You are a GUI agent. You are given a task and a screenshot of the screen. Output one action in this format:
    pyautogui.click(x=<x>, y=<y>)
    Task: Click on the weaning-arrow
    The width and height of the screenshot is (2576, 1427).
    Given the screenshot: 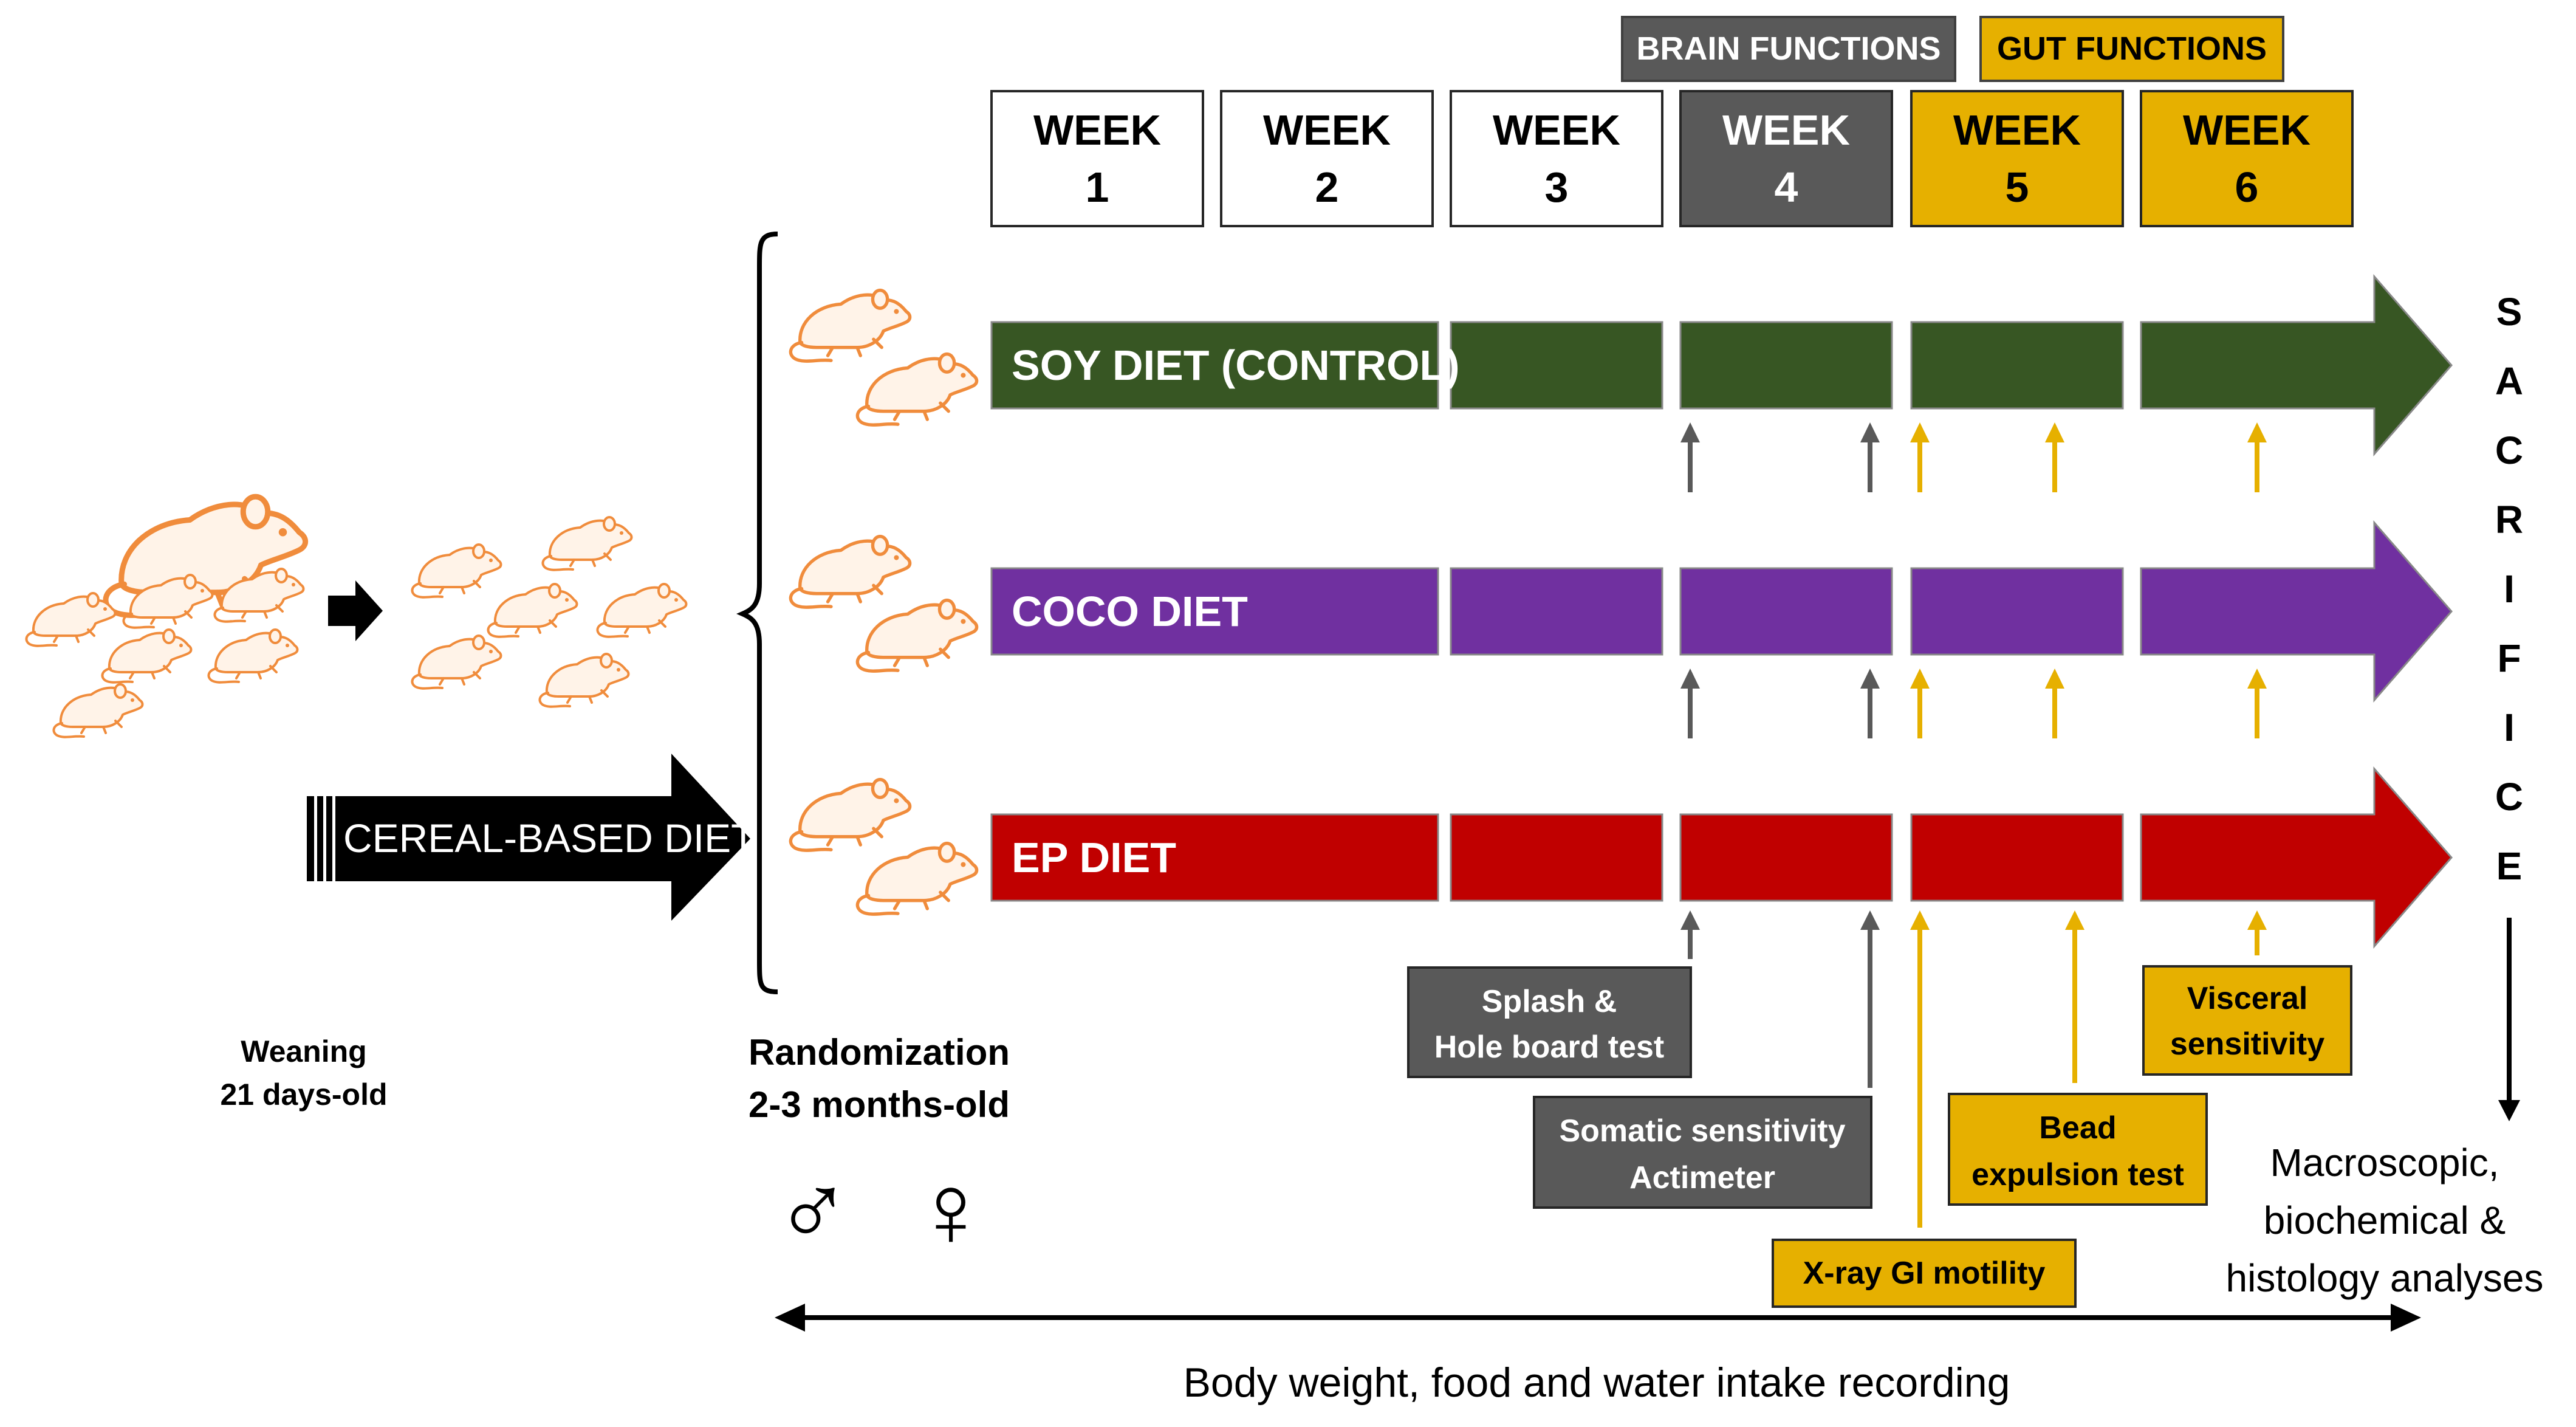 What is the action you would take?
    pyautogui.click(x=355, y=610)
    